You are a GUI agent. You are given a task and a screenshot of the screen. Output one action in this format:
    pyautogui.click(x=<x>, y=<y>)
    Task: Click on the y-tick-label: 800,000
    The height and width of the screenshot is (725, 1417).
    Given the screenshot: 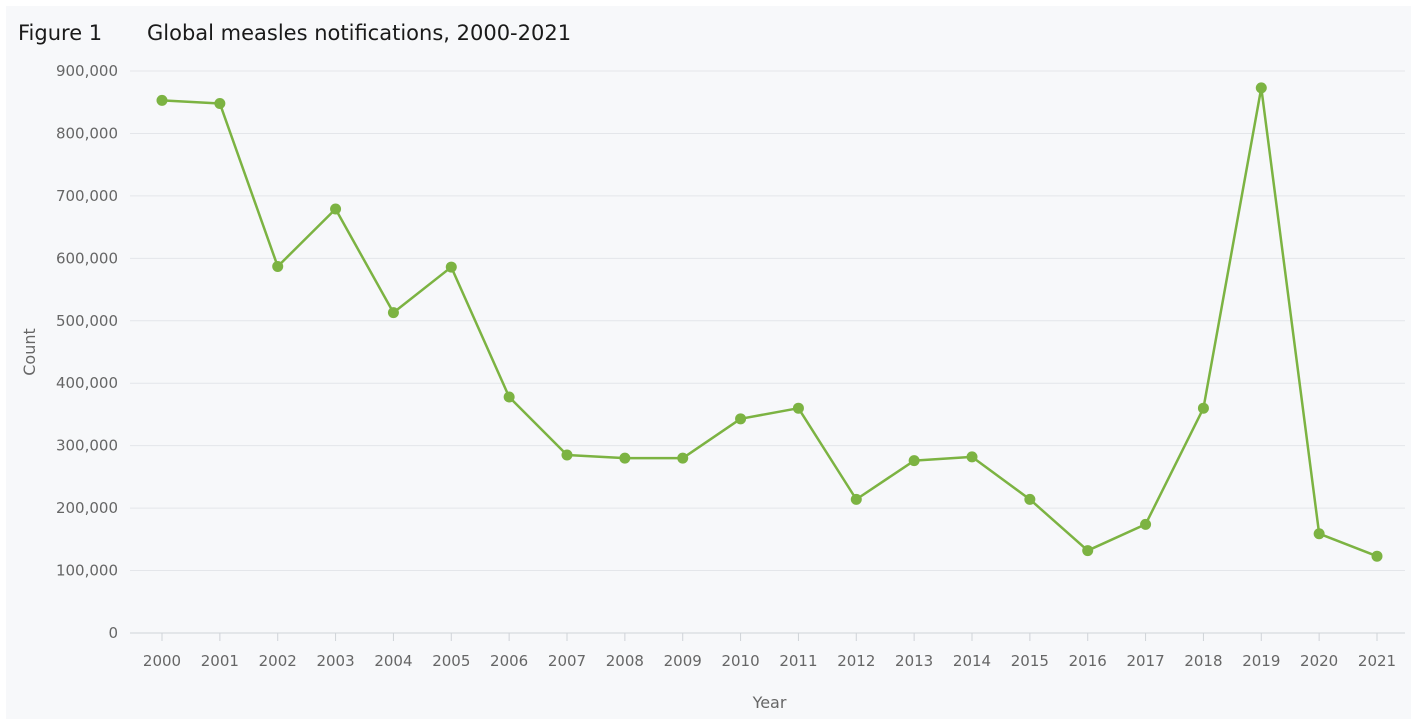 What is the action you would take?
    pyautogui.click(x=87, y=133)
    